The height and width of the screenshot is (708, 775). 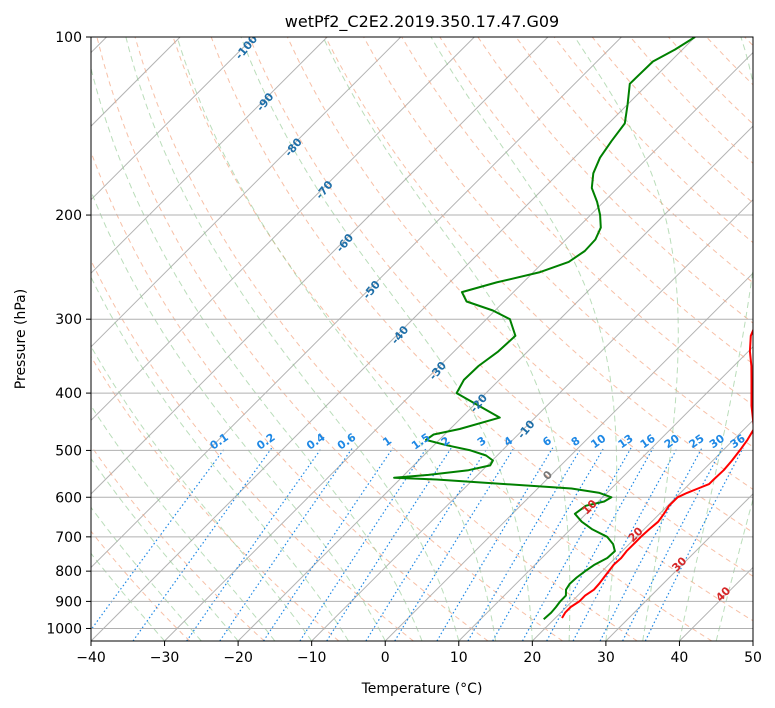 I want to click on dry-adiabat-label: -10, so click(x=526, y=429).